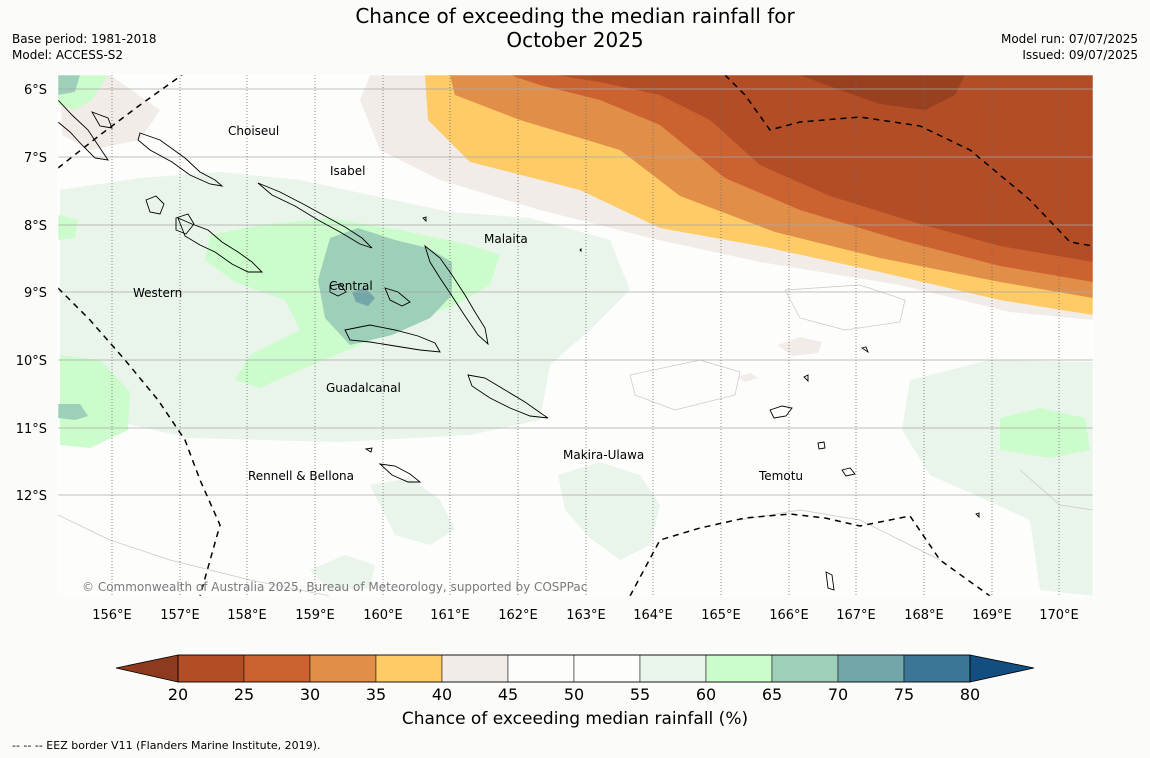 Image resolution: width=1150 pixels, height=758 pixels. Describe the element at coordinates (977, 515) in the screenshot. I see `anuta-island` at that location.